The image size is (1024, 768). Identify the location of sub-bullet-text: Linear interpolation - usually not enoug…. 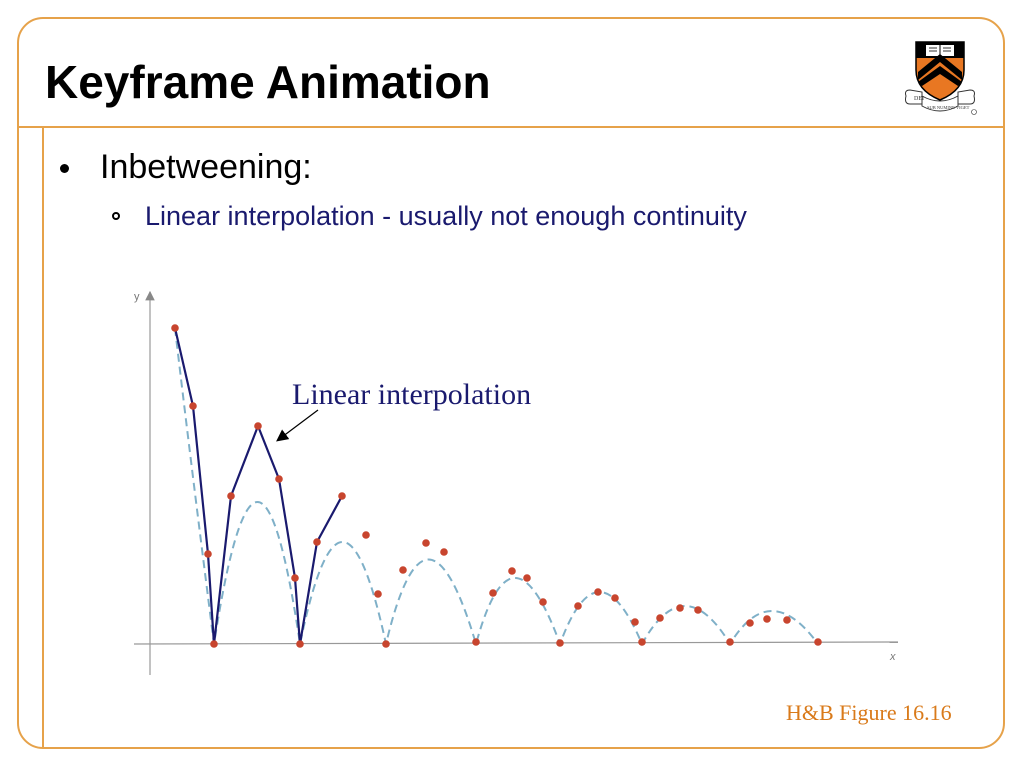
(446, 216).